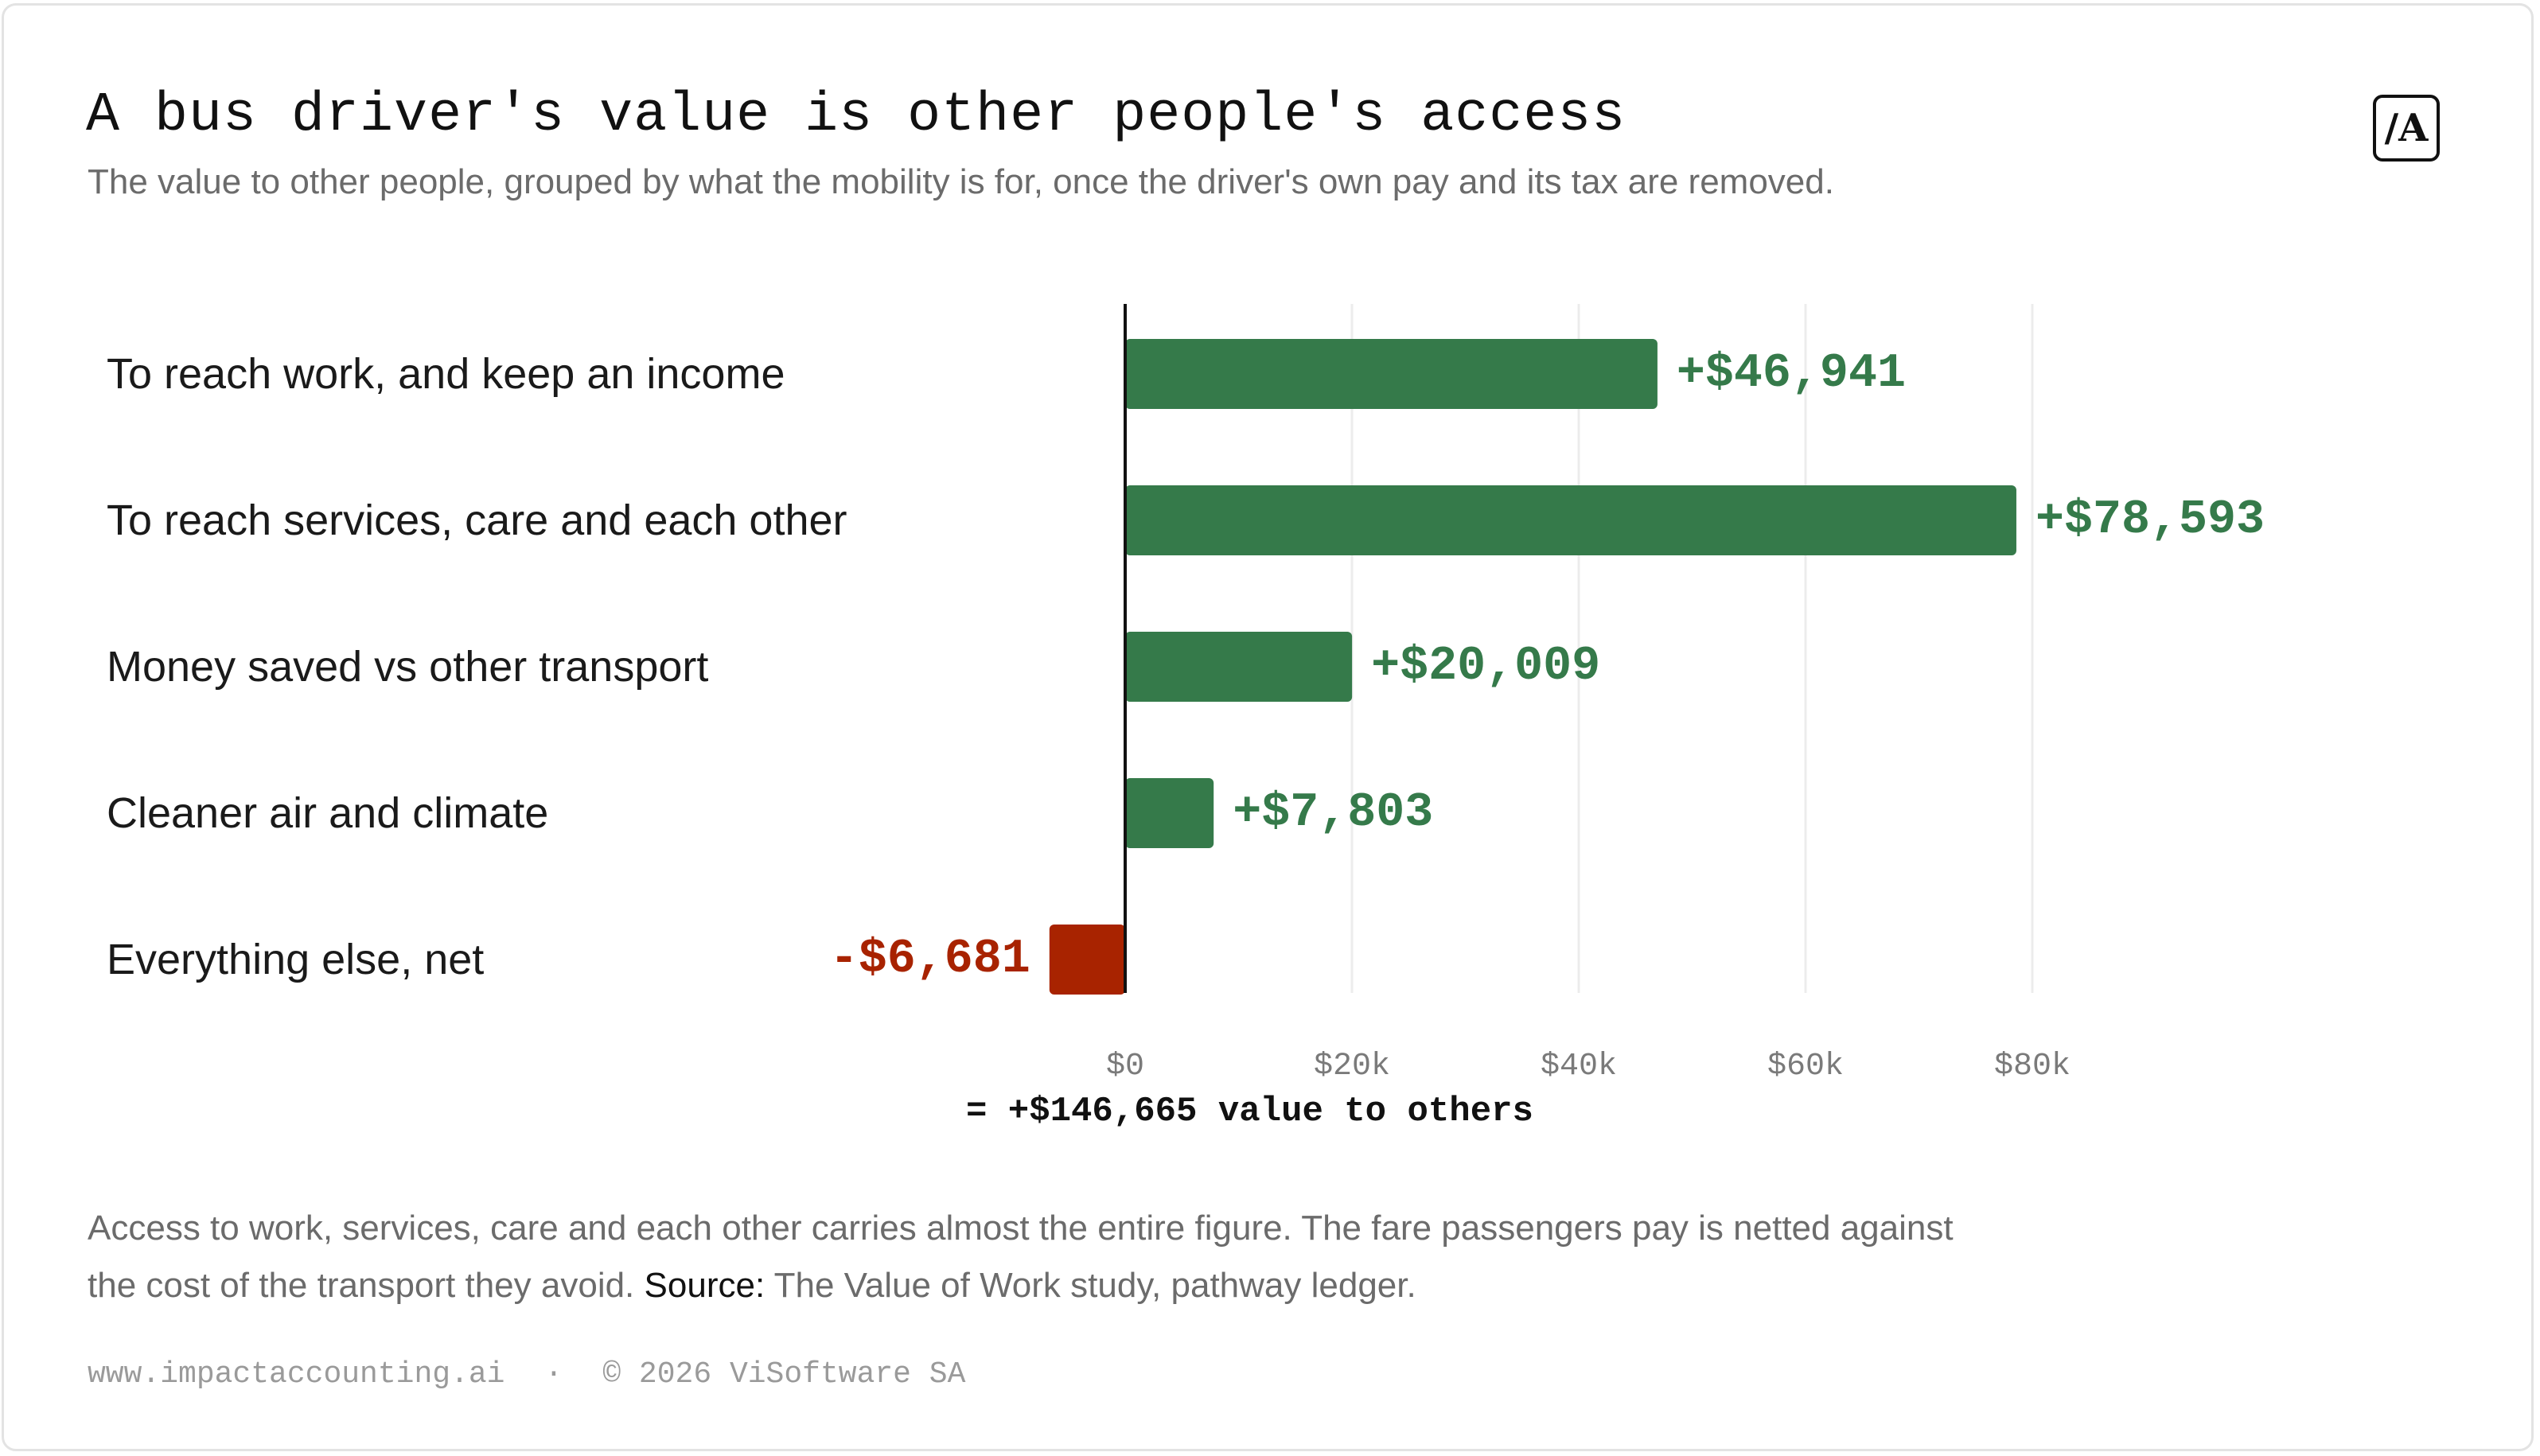  Describe the element at coordinates (1791, 374) in the screenshot. I see `value-label-0: +$46,941` at that location.